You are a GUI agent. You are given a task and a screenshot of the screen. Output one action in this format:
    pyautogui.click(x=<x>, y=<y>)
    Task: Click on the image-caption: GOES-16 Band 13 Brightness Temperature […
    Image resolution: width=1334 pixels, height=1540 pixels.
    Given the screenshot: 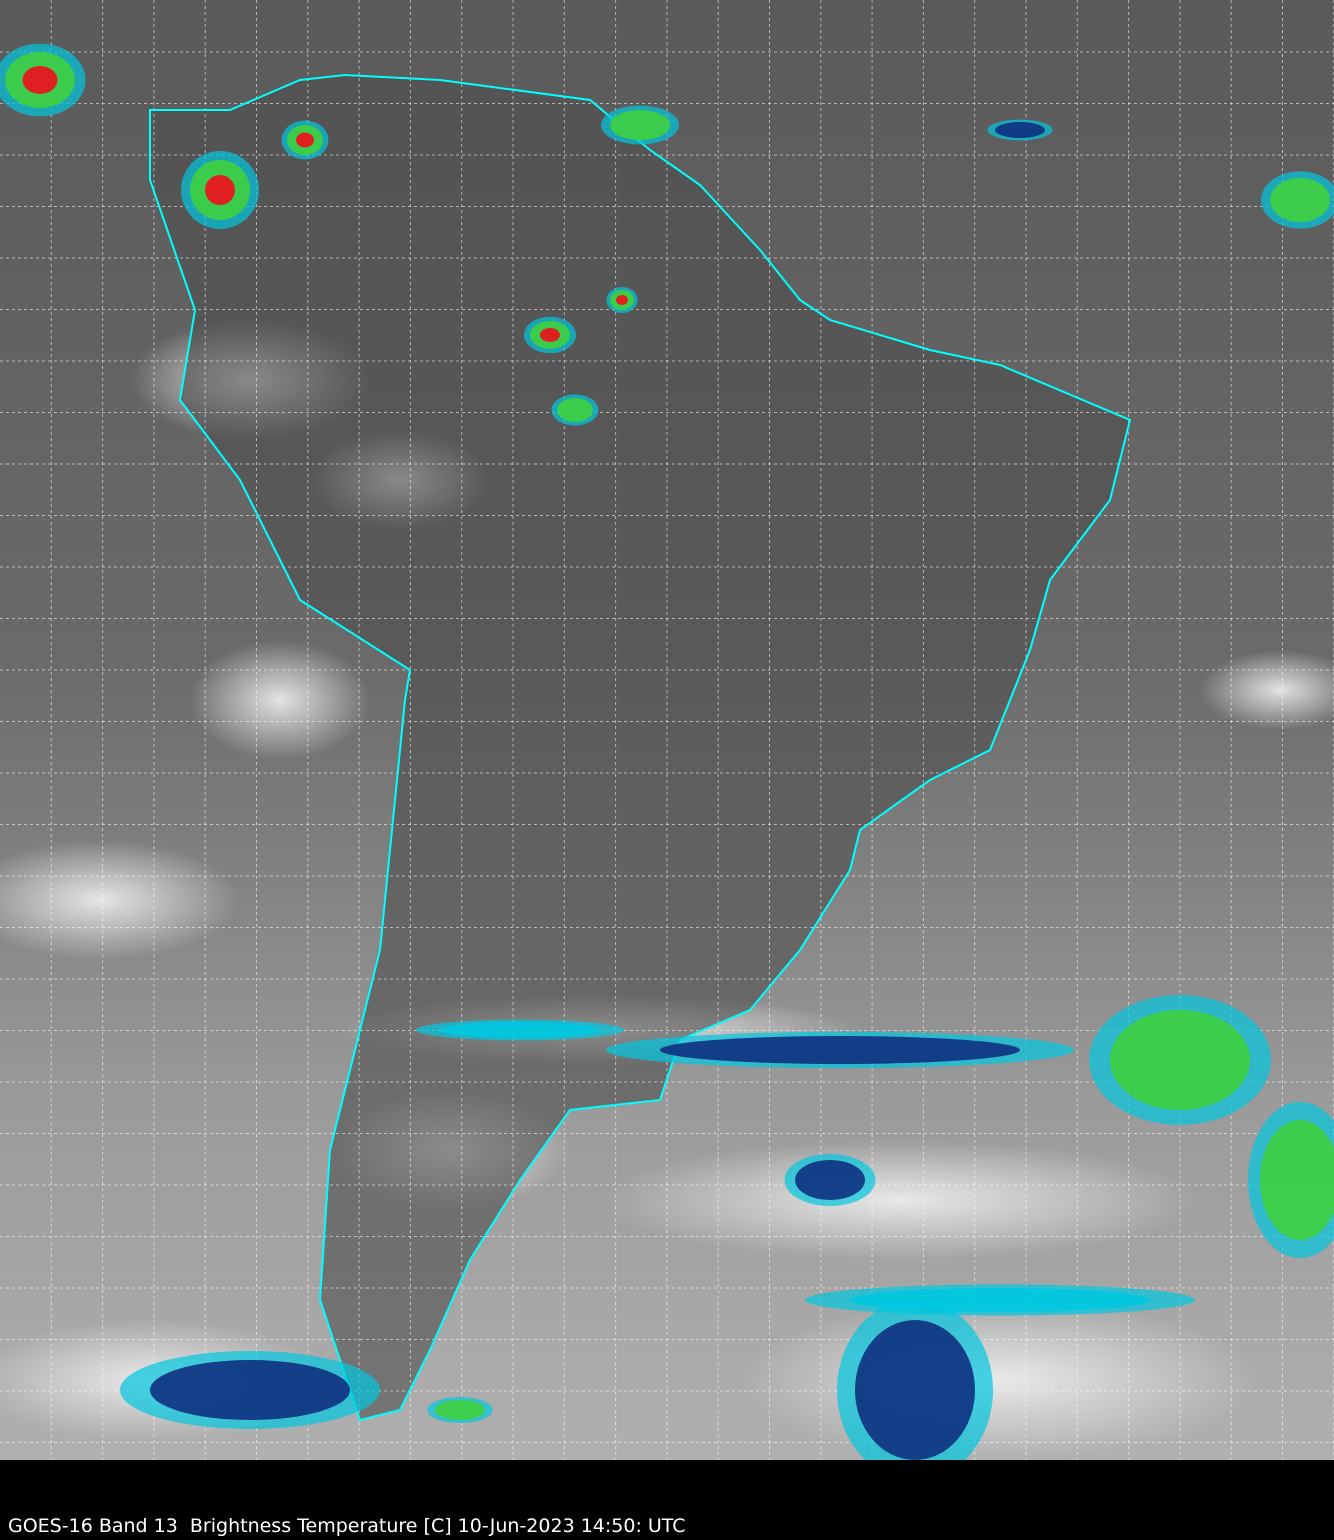 What is the action you would take?
    pyautogui.click(x=347, y=1526)
    